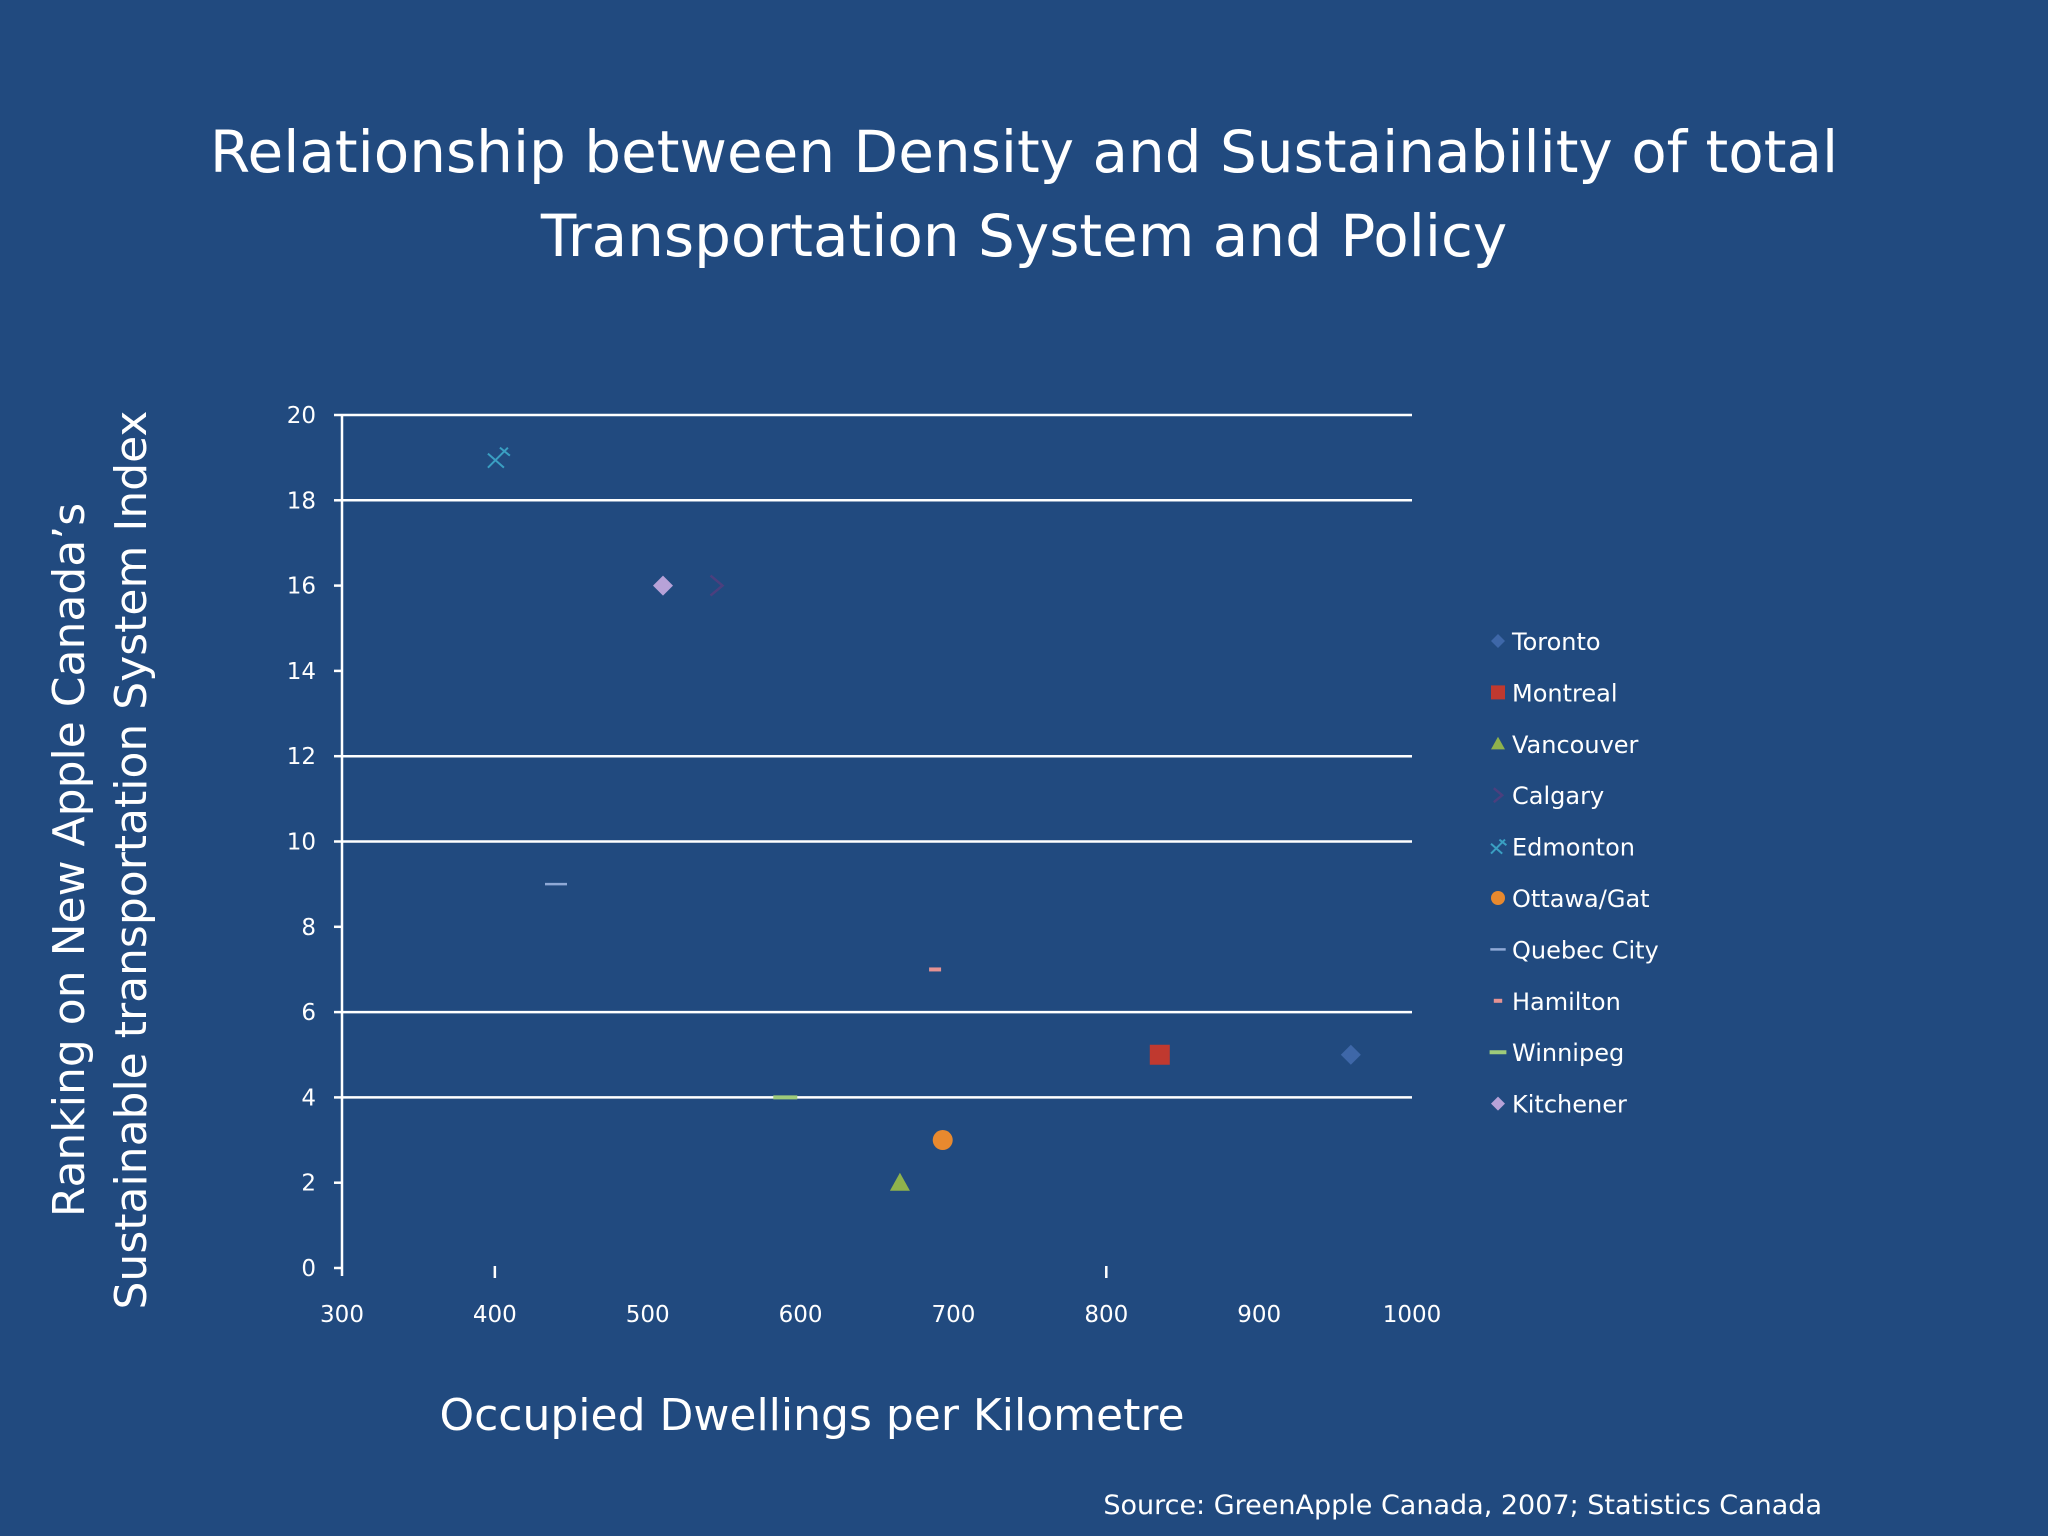 Image resolution: width=2048 pixels, height=1536 pixels. Describe the element at coordinates (1498, 743) in the screenshot. I see `legend-marker-vancouver` at that location.